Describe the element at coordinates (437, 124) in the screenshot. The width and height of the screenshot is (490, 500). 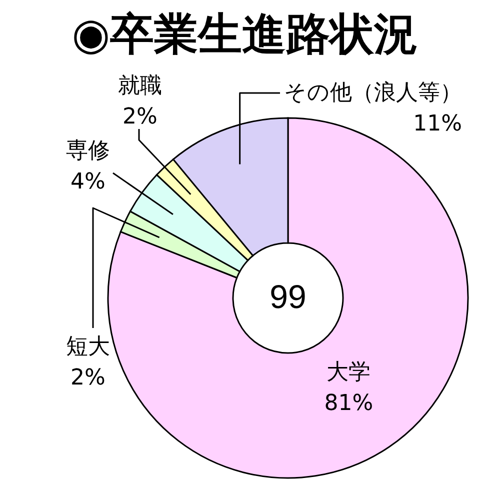
I see `data-label: 11%` at that location.